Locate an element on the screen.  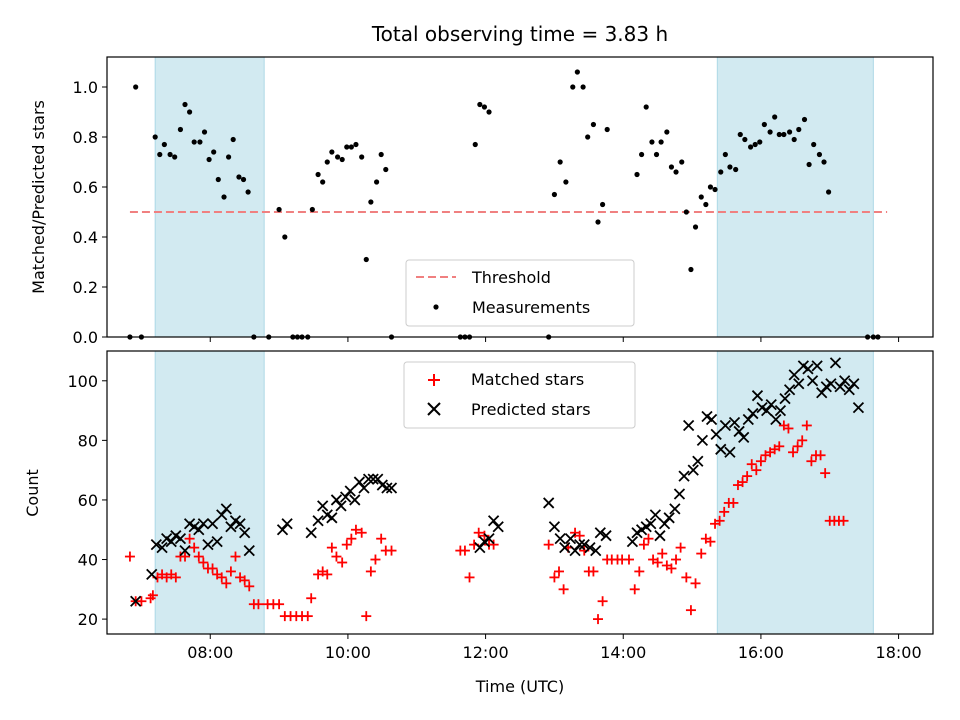
y-tick-label: 0.4 is located at coordinates (85, 237).